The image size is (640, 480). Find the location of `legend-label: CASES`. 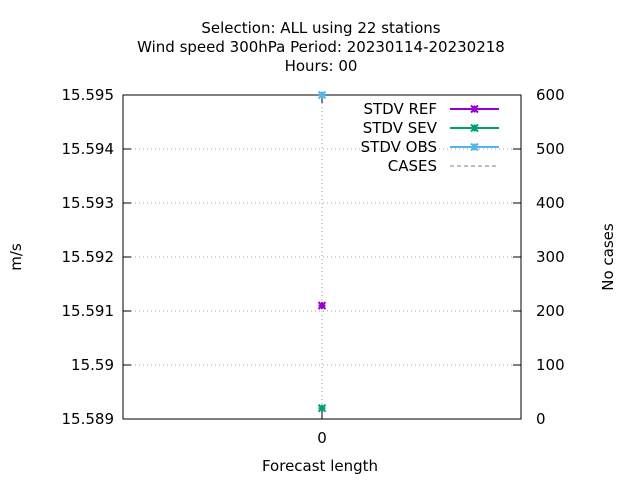

legend-label: CASES is located at coordinates (412, 166).